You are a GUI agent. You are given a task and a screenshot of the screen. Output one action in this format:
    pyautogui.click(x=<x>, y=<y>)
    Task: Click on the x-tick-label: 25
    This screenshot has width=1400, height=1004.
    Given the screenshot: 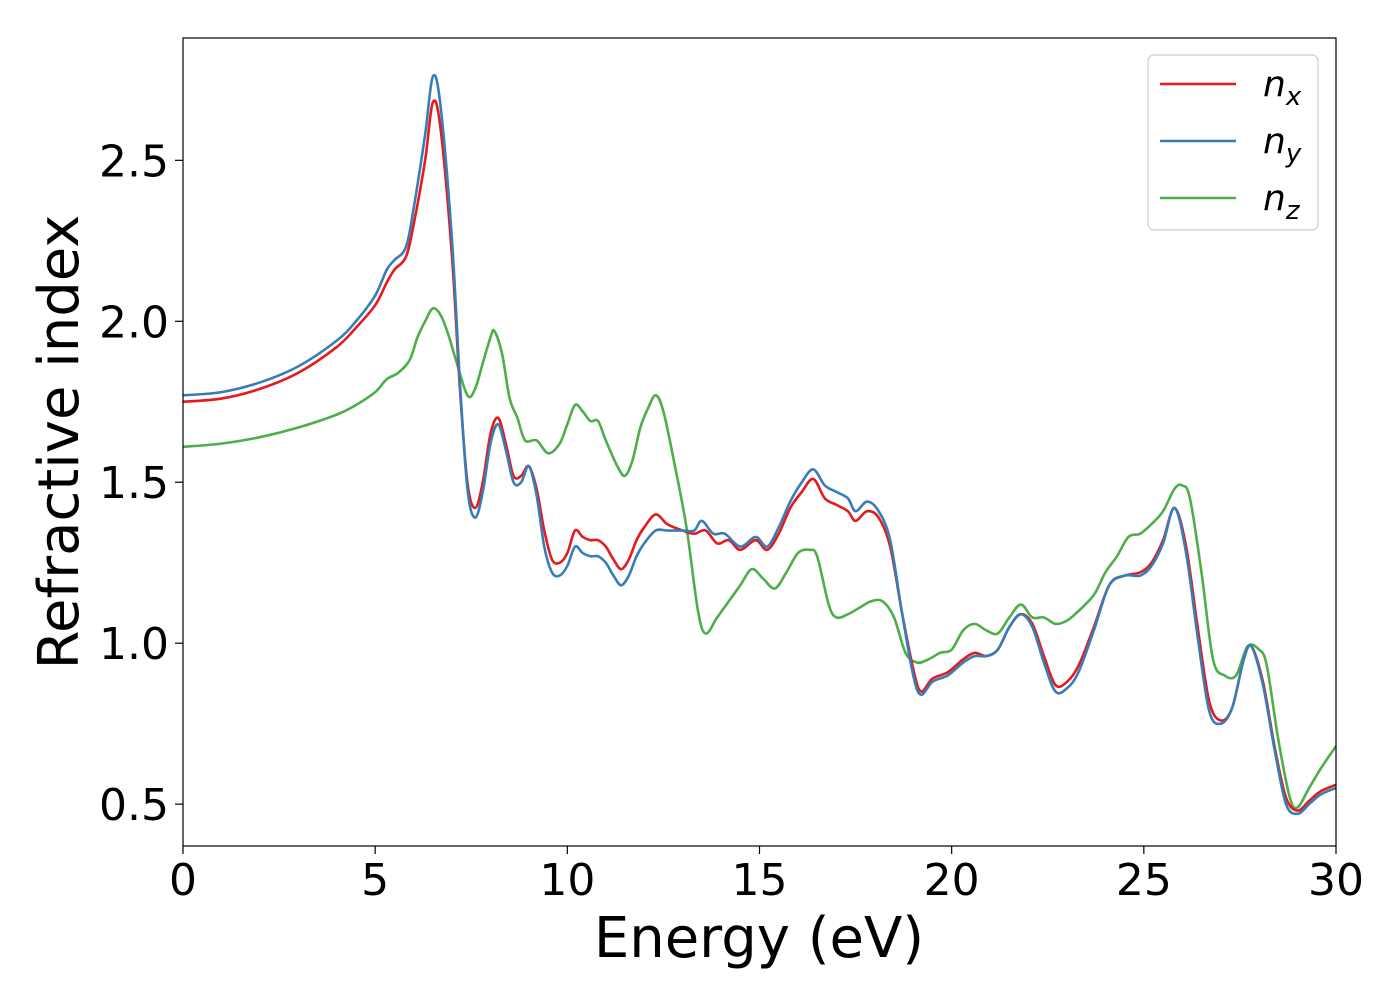 What is the action you would take?
    pyautogui.click(x=1144, y=880)
    